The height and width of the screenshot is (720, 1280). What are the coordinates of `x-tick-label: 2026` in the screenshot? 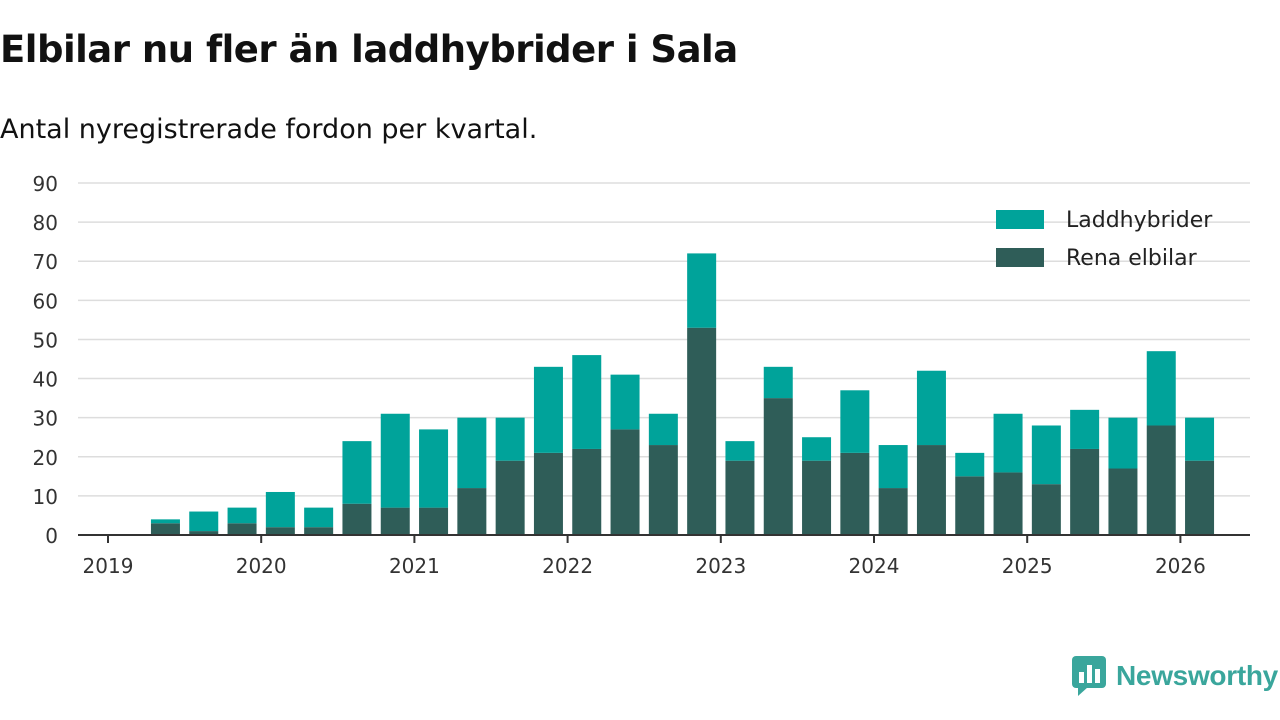 It's located at (1180, 566).